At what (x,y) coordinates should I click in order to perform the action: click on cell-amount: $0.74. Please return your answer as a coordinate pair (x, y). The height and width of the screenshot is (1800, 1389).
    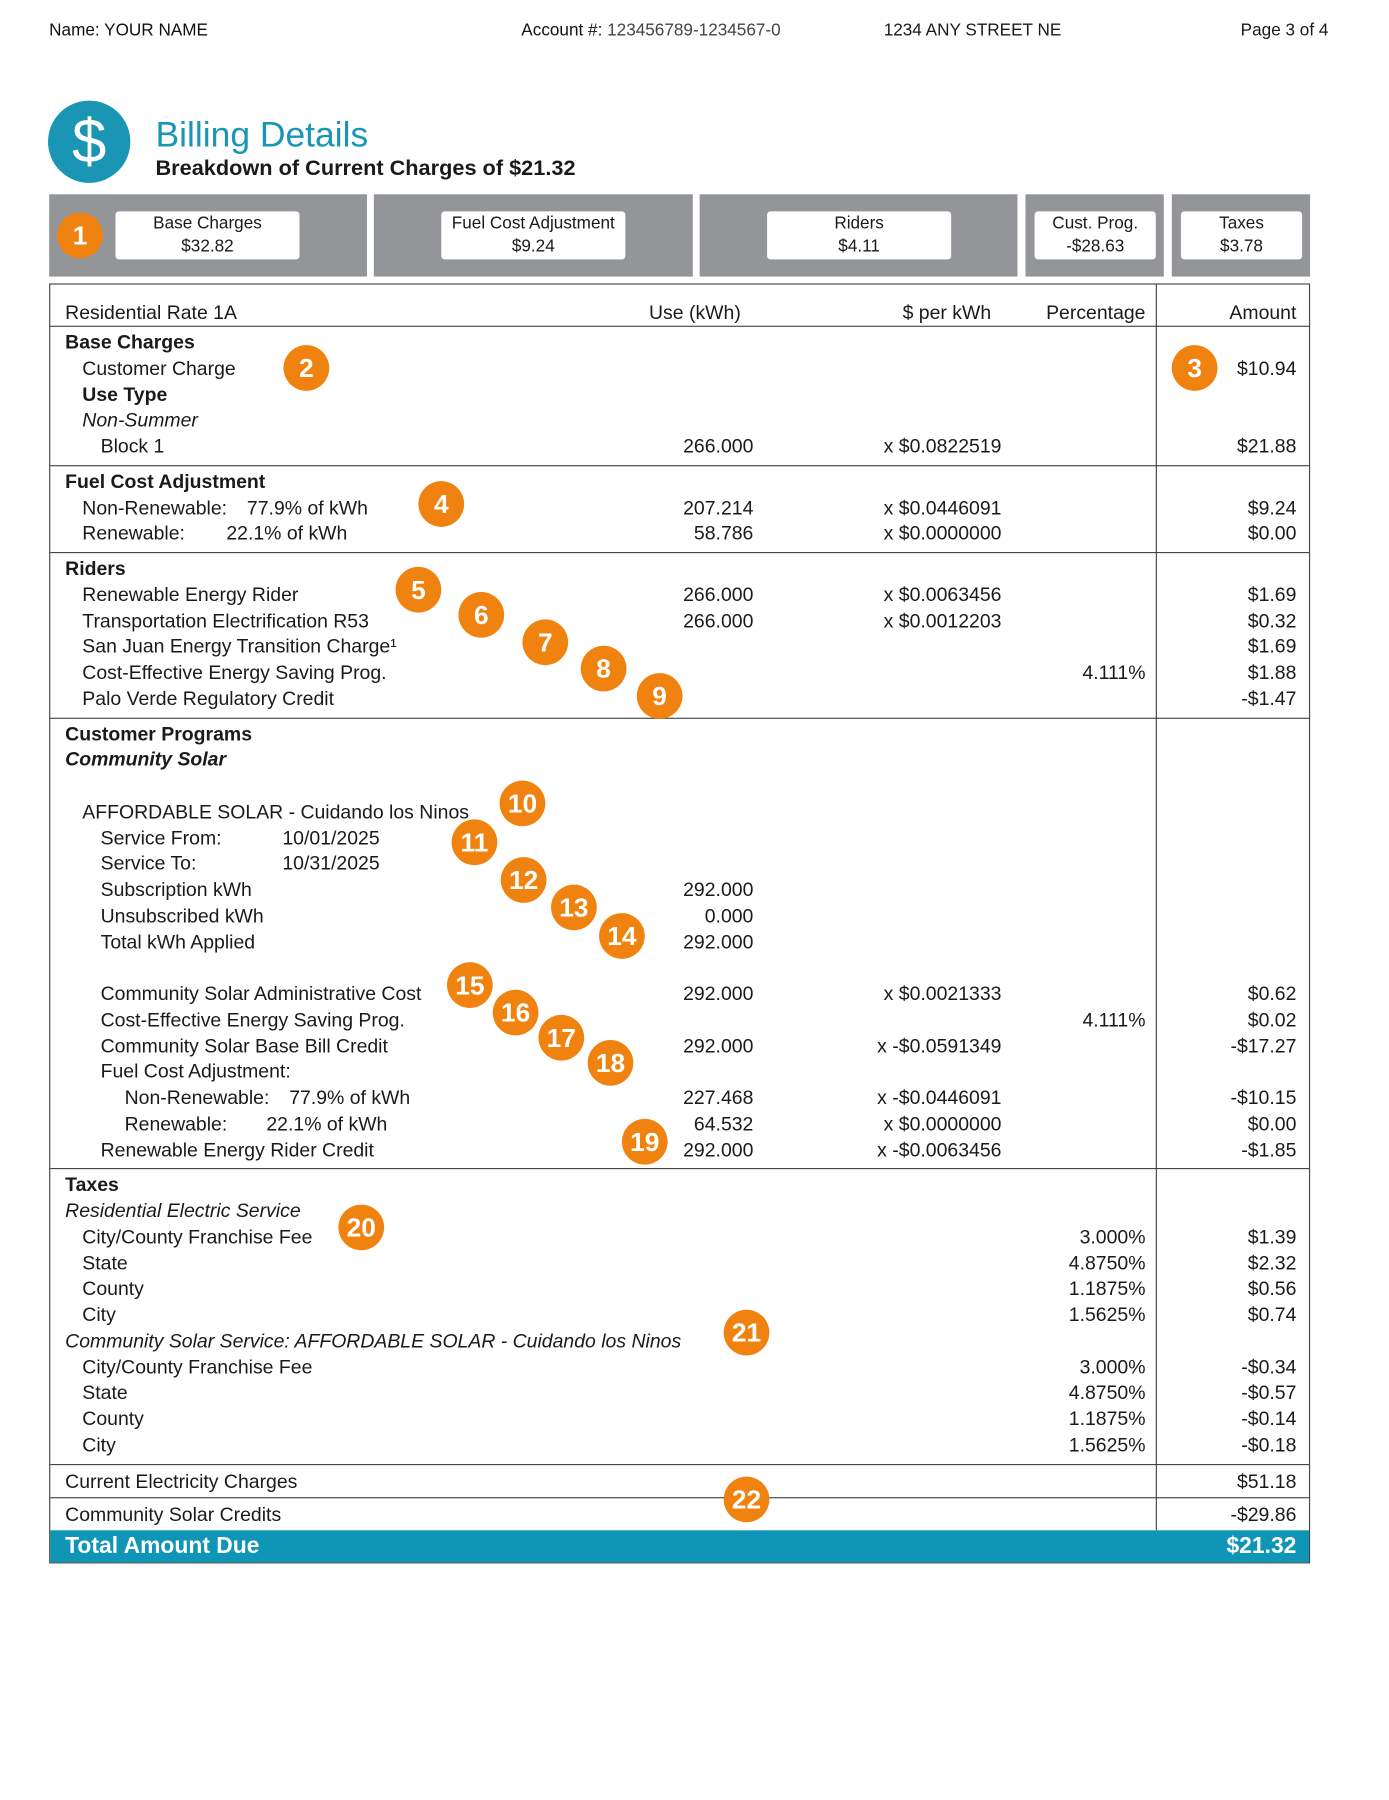
    Looking at the image, I should click on (1272, 1315).